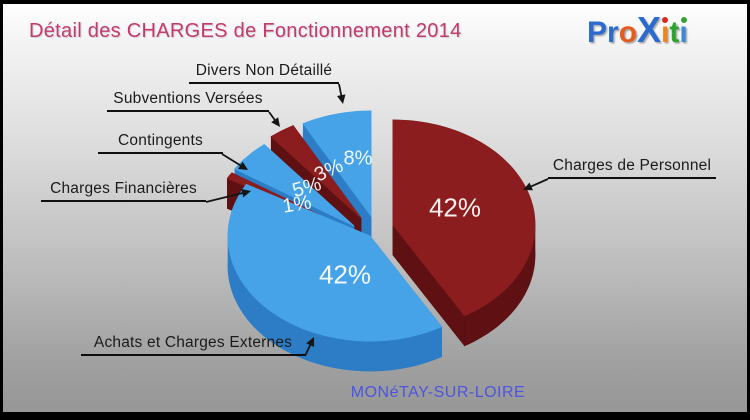  I want to click on callout-arrowhead-personnel, so click(528, 186).